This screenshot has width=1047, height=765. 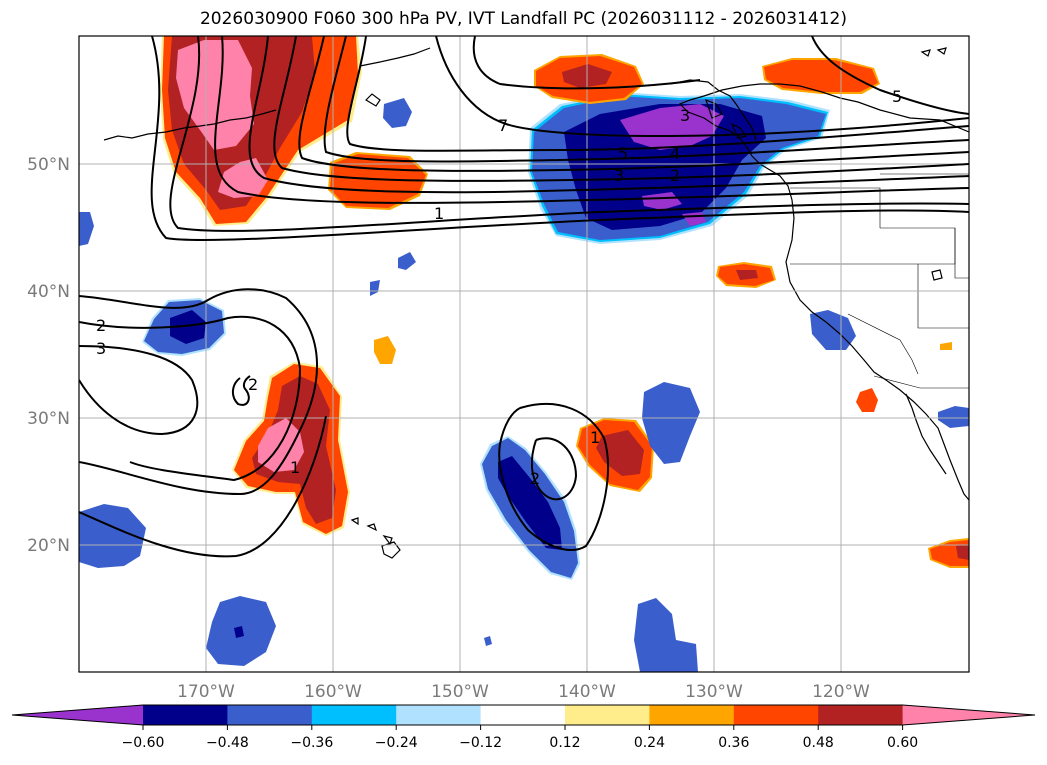 What do you see at coordinates (675, 153) in the screenshot?
I see `contour-label-4: 4` at bounding box center [675, 153].